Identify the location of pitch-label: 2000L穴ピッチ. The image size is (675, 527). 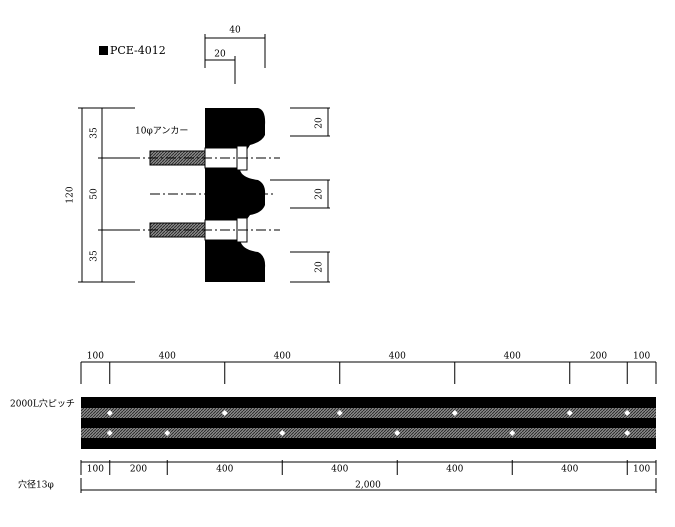
(42, 404).